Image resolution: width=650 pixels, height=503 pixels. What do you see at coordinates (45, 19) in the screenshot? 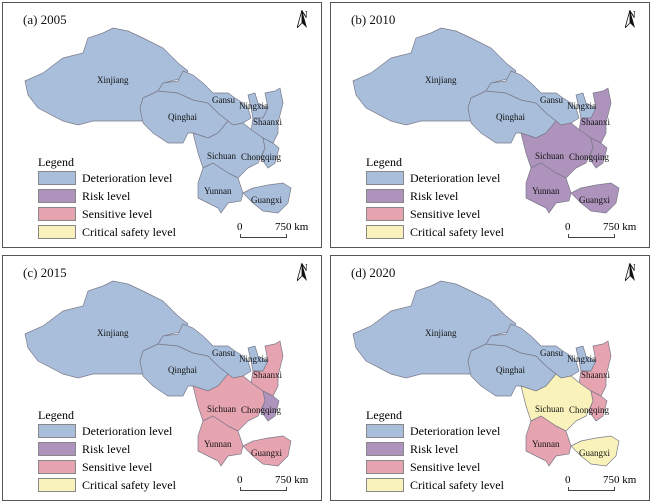
I see `panel-title: (a) 2005` at bounding box center [45, 19].